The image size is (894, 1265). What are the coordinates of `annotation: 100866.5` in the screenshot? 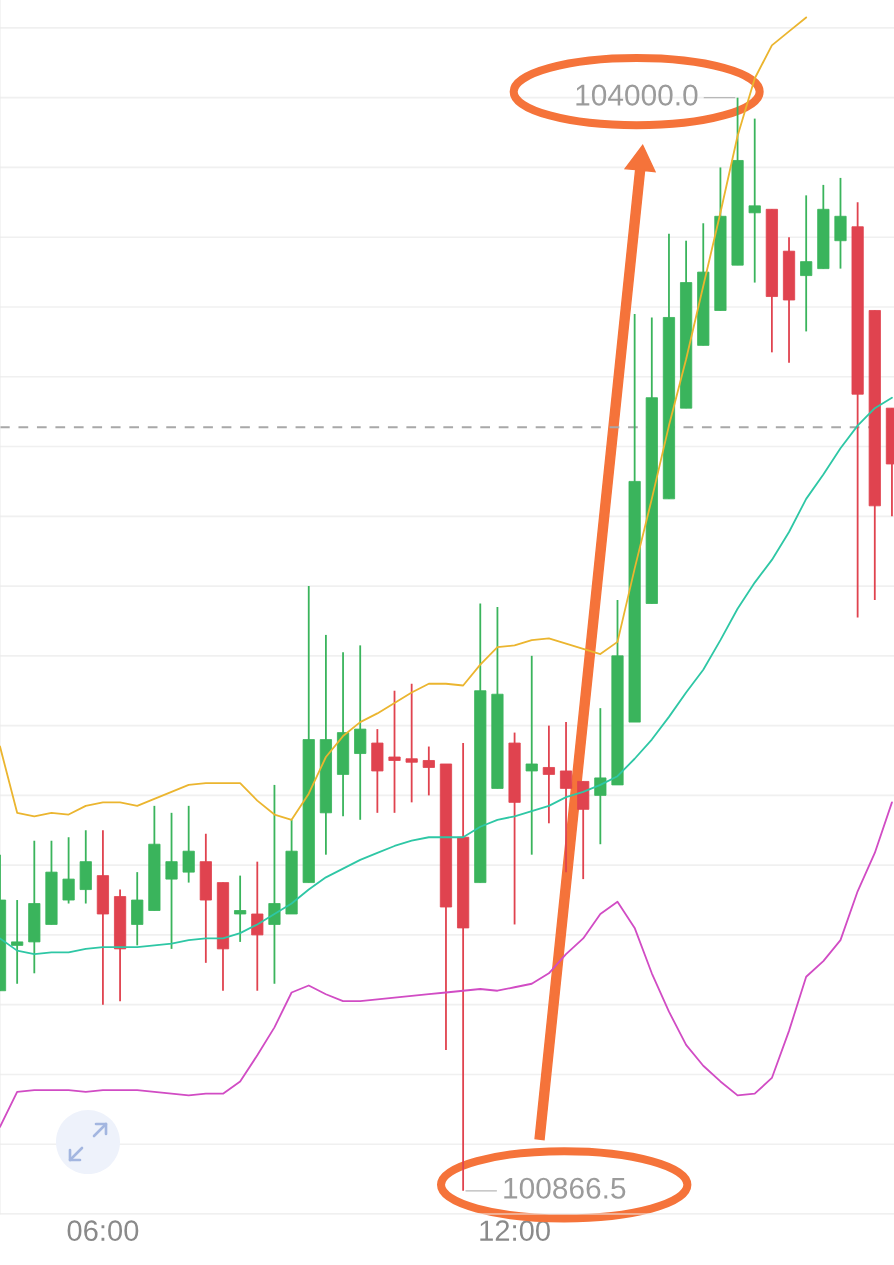 It's located at (565, 1188).